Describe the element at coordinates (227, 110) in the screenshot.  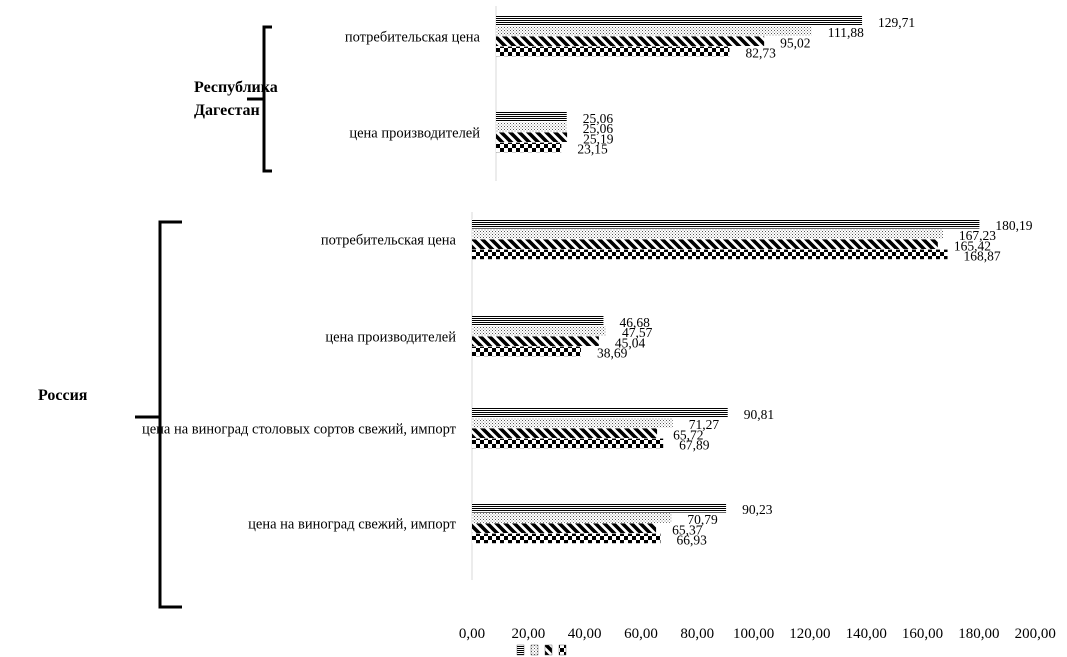
I see `group-label-dagestan-line2: Дагестан` at that location.